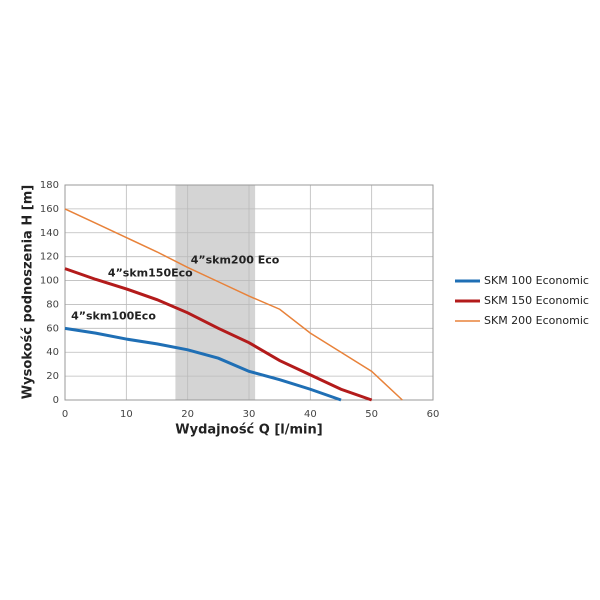 Image resolution: width=600 pixels, height=600 pixels. What do you see at coordinates (536, 280) in the screenshot?
I see `legend-label: SKM 100 Economic` at bounding box center [536, 280].